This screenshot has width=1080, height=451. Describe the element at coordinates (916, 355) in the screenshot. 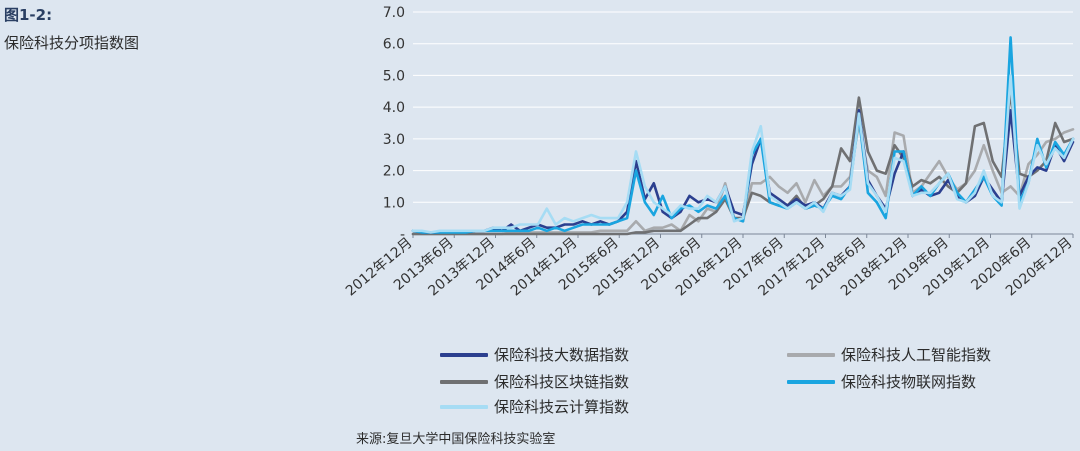

I see `legend-label: 保险科技人工智能指数` at that location.